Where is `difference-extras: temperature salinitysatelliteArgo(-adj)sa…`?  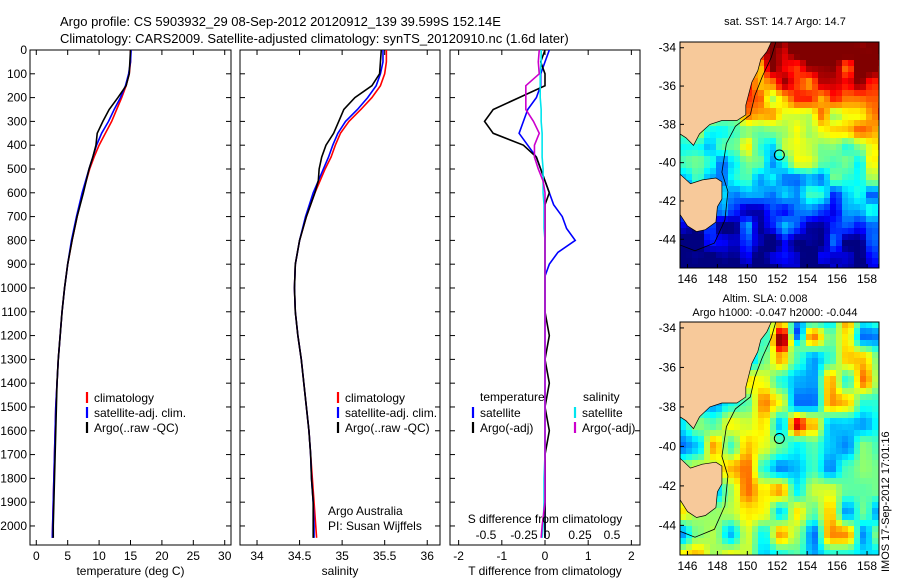
difference-extras: temperature salinitysatelliteArgo(-adj)sa… is located at coordinates (552, 466).